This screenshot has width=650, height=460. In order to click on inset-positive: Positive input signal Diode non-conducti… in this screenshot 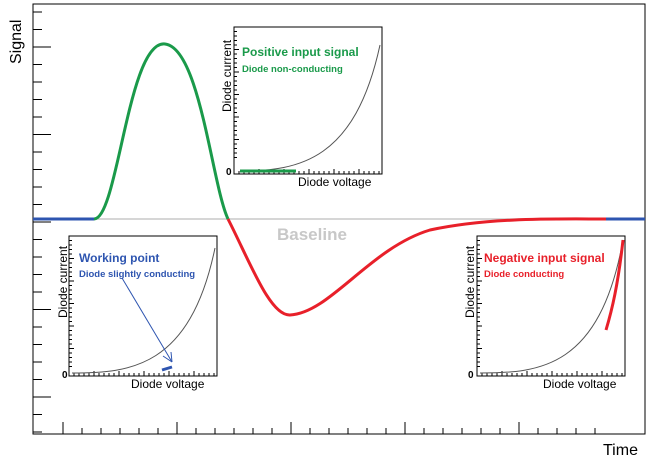, I will do `click(301, 107)`.